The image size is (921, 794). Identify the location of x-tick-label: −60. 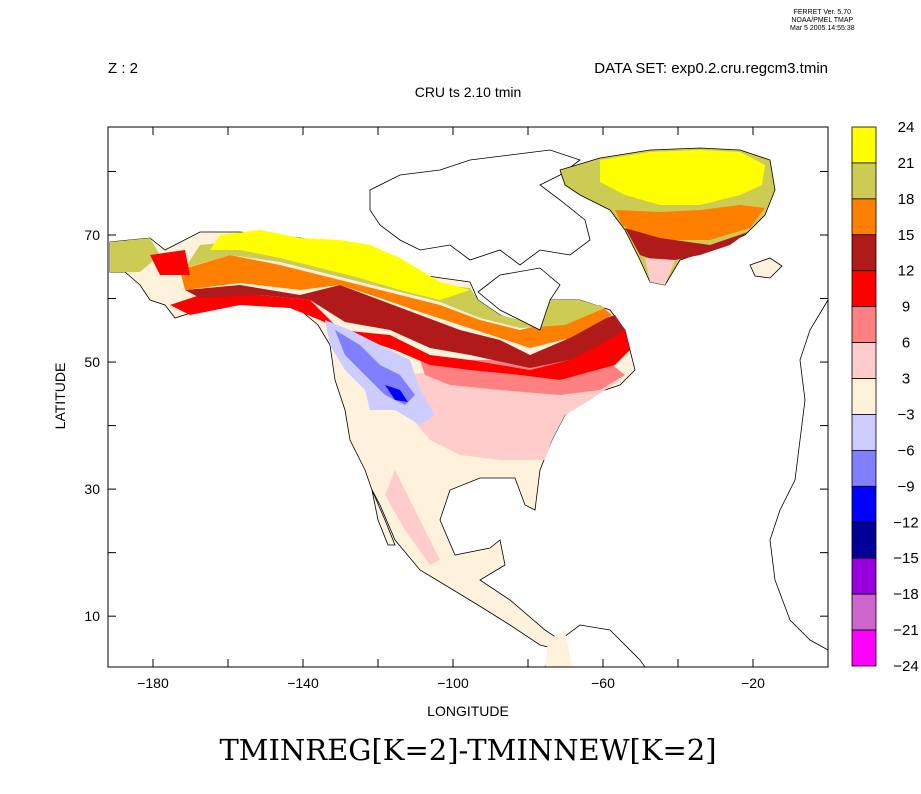
(603, 683).